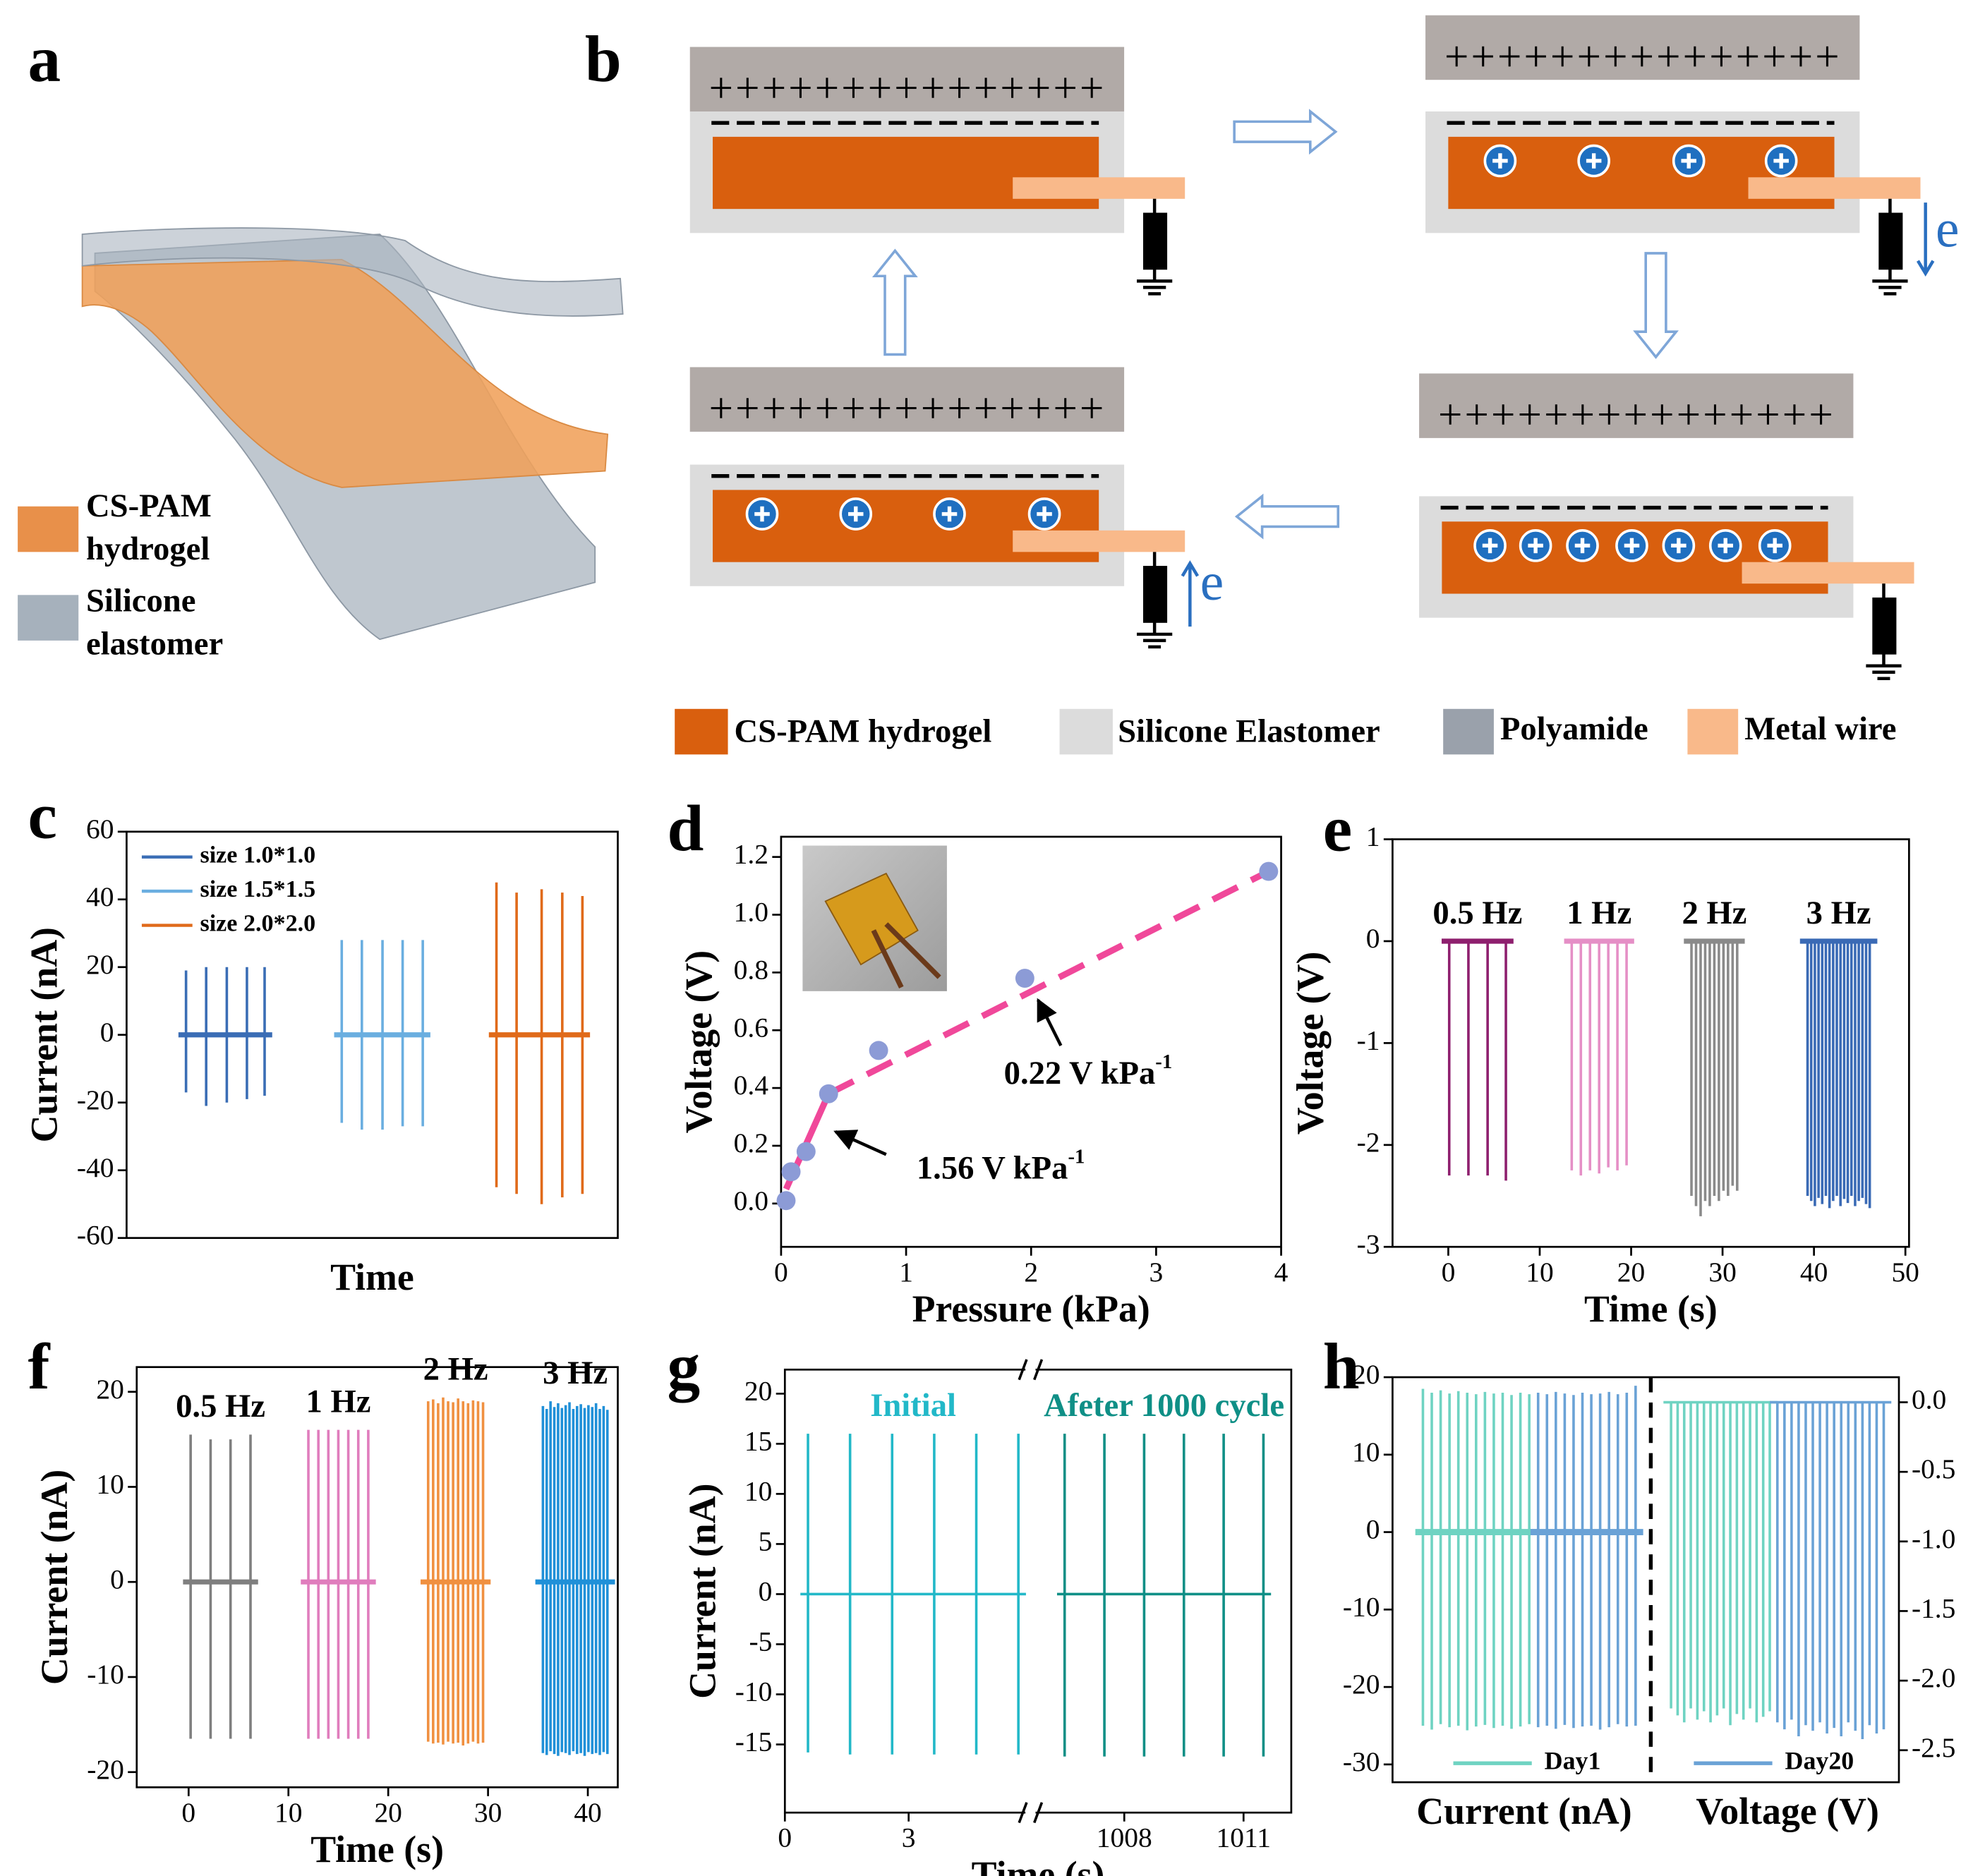 This screenshot has width=1985, height=1876. Describe the element at coordinates (42, 816) in the screenshot. I see `panel-label: c` at that location.